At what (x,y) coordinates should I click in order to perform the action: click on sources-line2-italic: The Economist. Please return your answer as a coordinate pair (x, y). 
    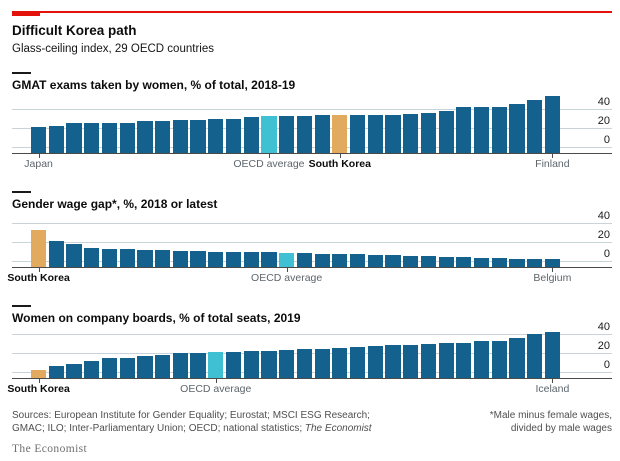
    Looking at the image, I should click on (338, 428).